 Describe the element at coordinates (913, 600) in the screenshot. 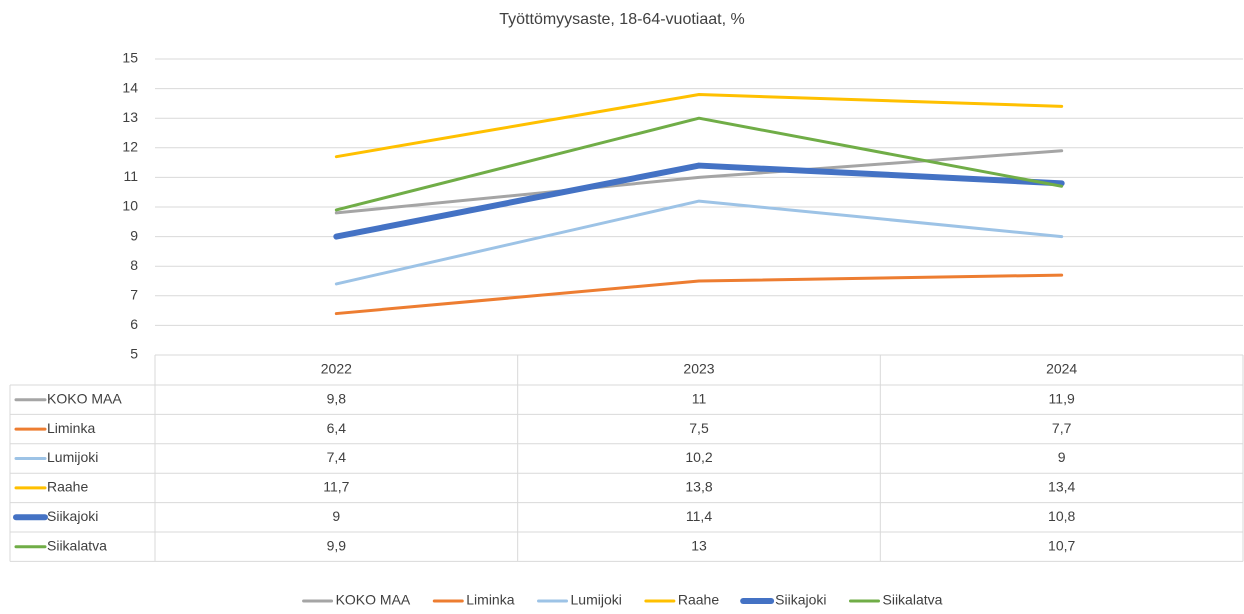

I see `legend-label: Siikalatva` at that location.